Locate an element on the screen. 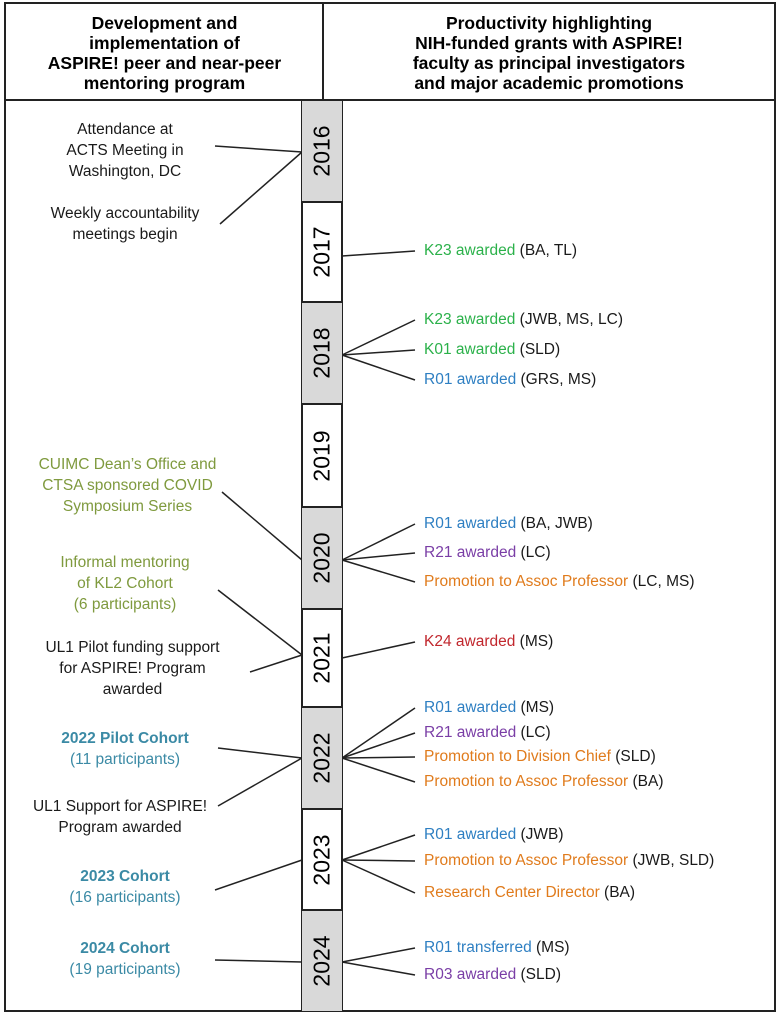 This screenshot has width=780, height=1014. award-2018-2: K01 awarded (SLD) is located at coordinates (492, 350).